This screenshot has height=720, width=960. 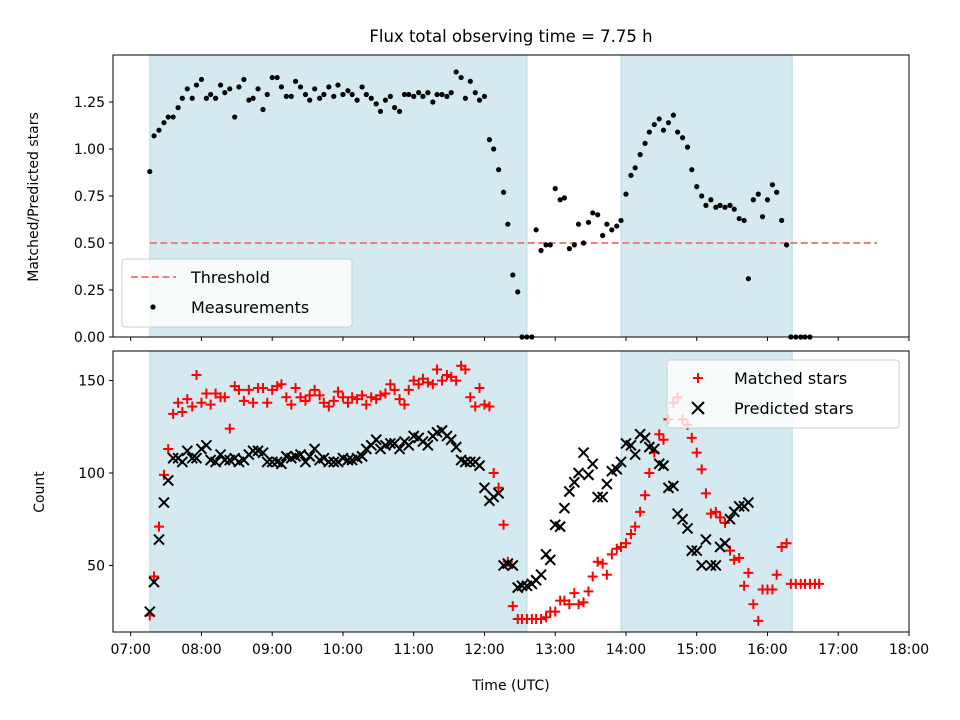 I want to click on legend-predicted-swatch, so click(x=698, y=408).